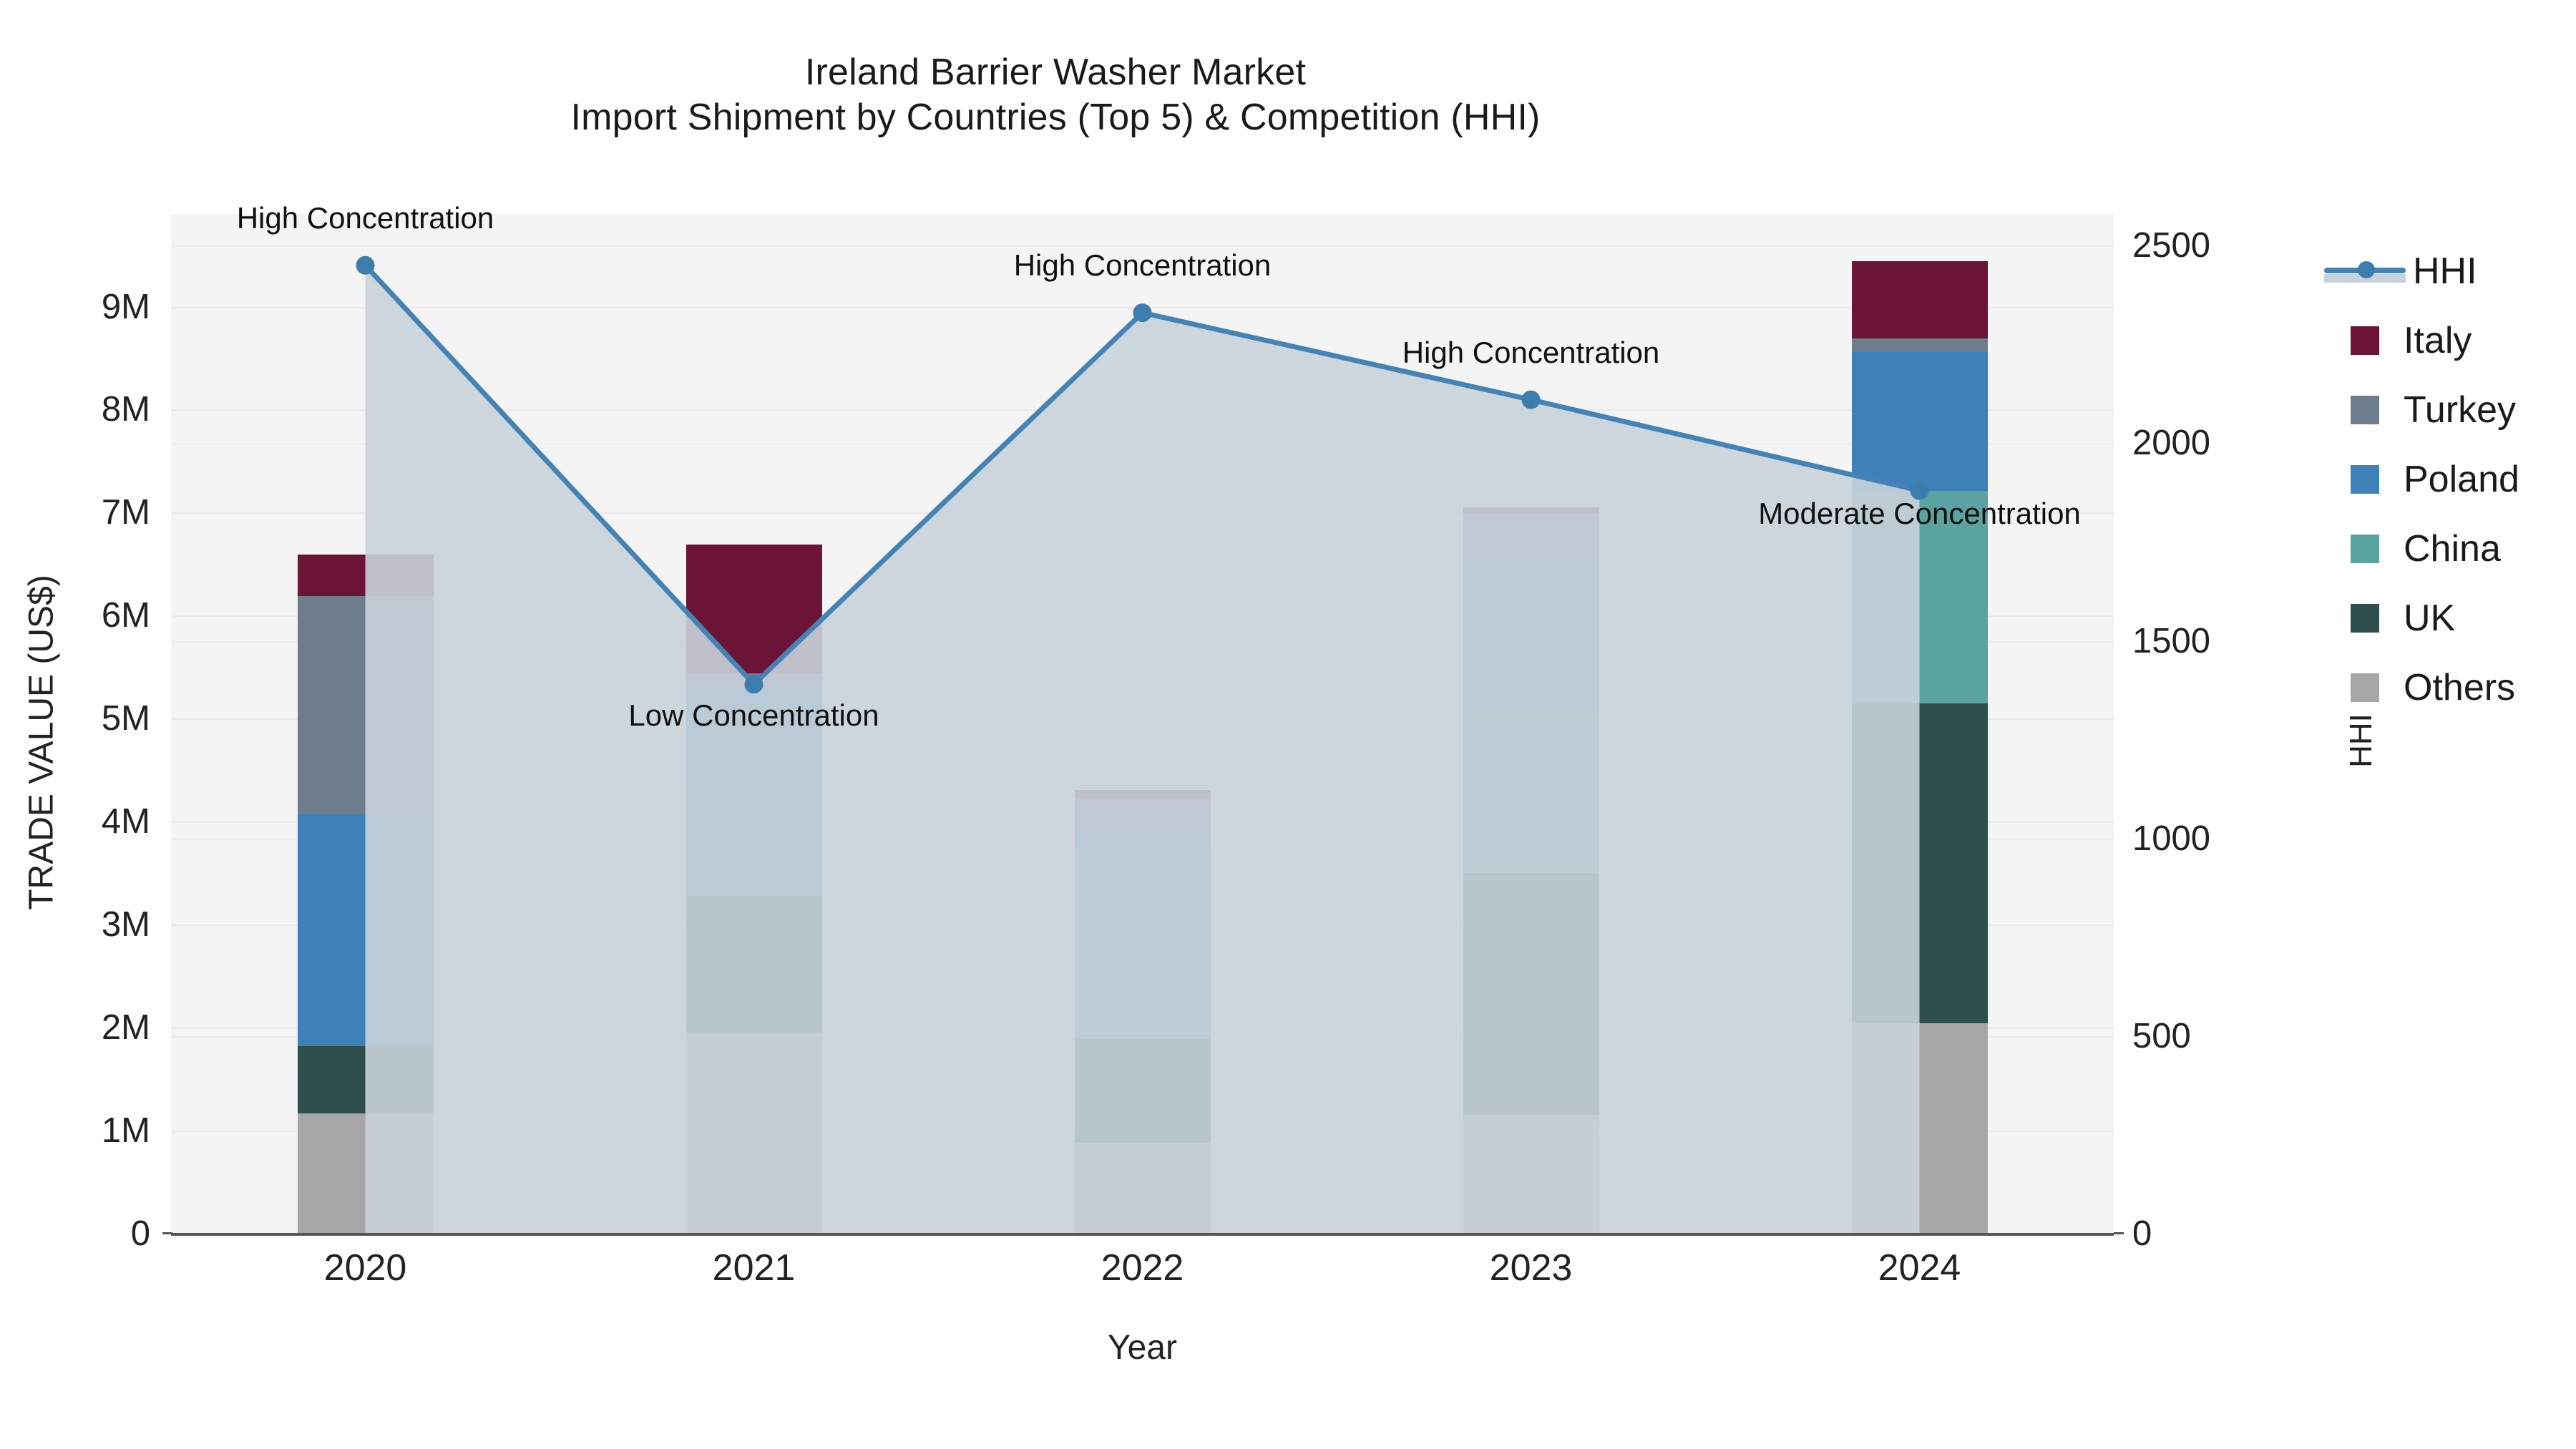 This screenshot has width=2576, height=1449. What do you see at coordinates (1919, 513) in the screenshot?
I see `hhi-annotation-2024: Moderate Concentration` at bounding box center [1919, 513].